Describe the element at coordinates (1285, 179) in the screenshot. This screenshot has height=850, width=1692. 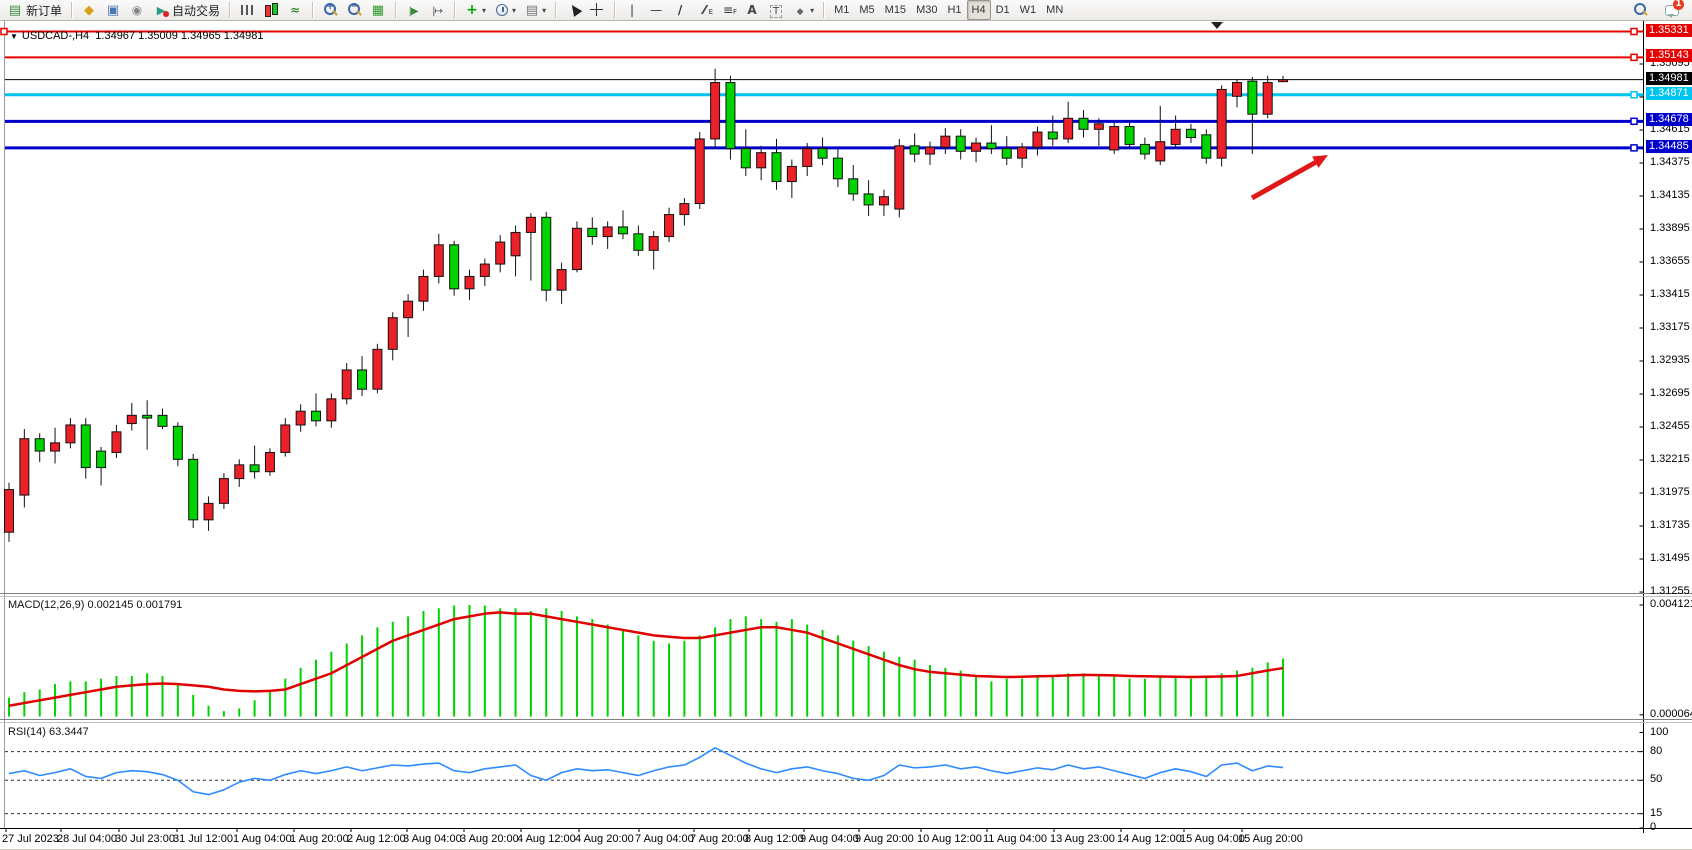
I see `trend-arrow` at that location.